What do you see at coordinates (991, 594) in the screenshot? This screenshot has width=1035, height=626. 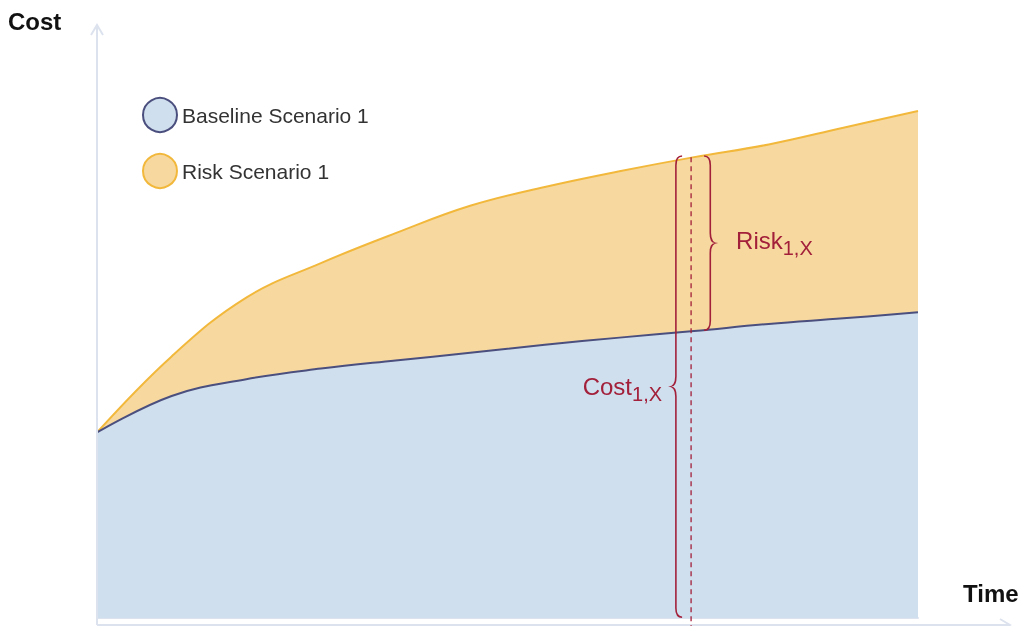 I see `x-axis-title: Time` at bounding box center [991, 594].